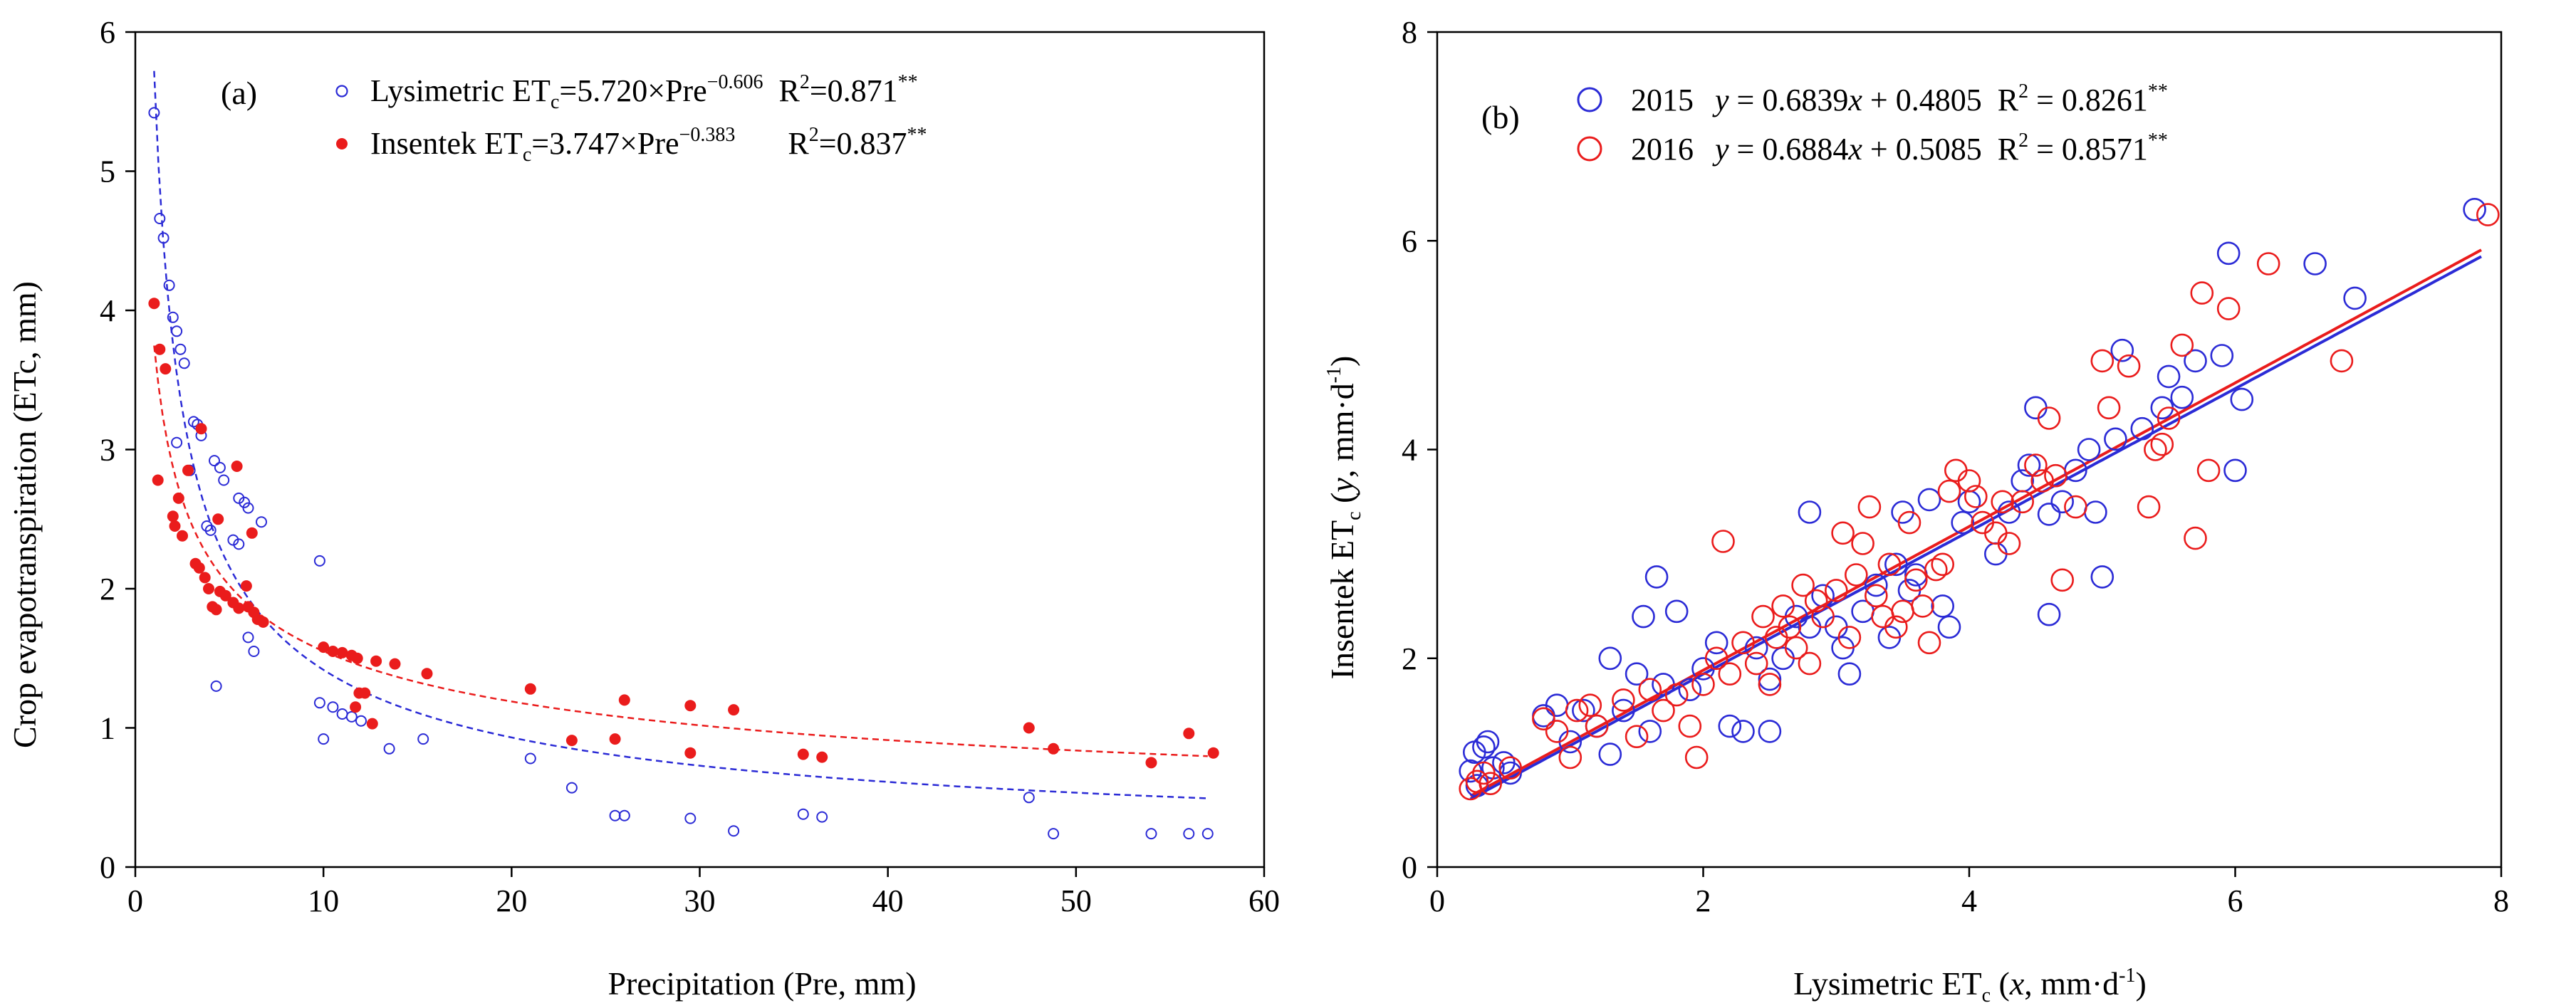 The height and width of the screenshot is (1008, 2576). I want to click on chart-b-panel-label: (b), so click(1500, 117).